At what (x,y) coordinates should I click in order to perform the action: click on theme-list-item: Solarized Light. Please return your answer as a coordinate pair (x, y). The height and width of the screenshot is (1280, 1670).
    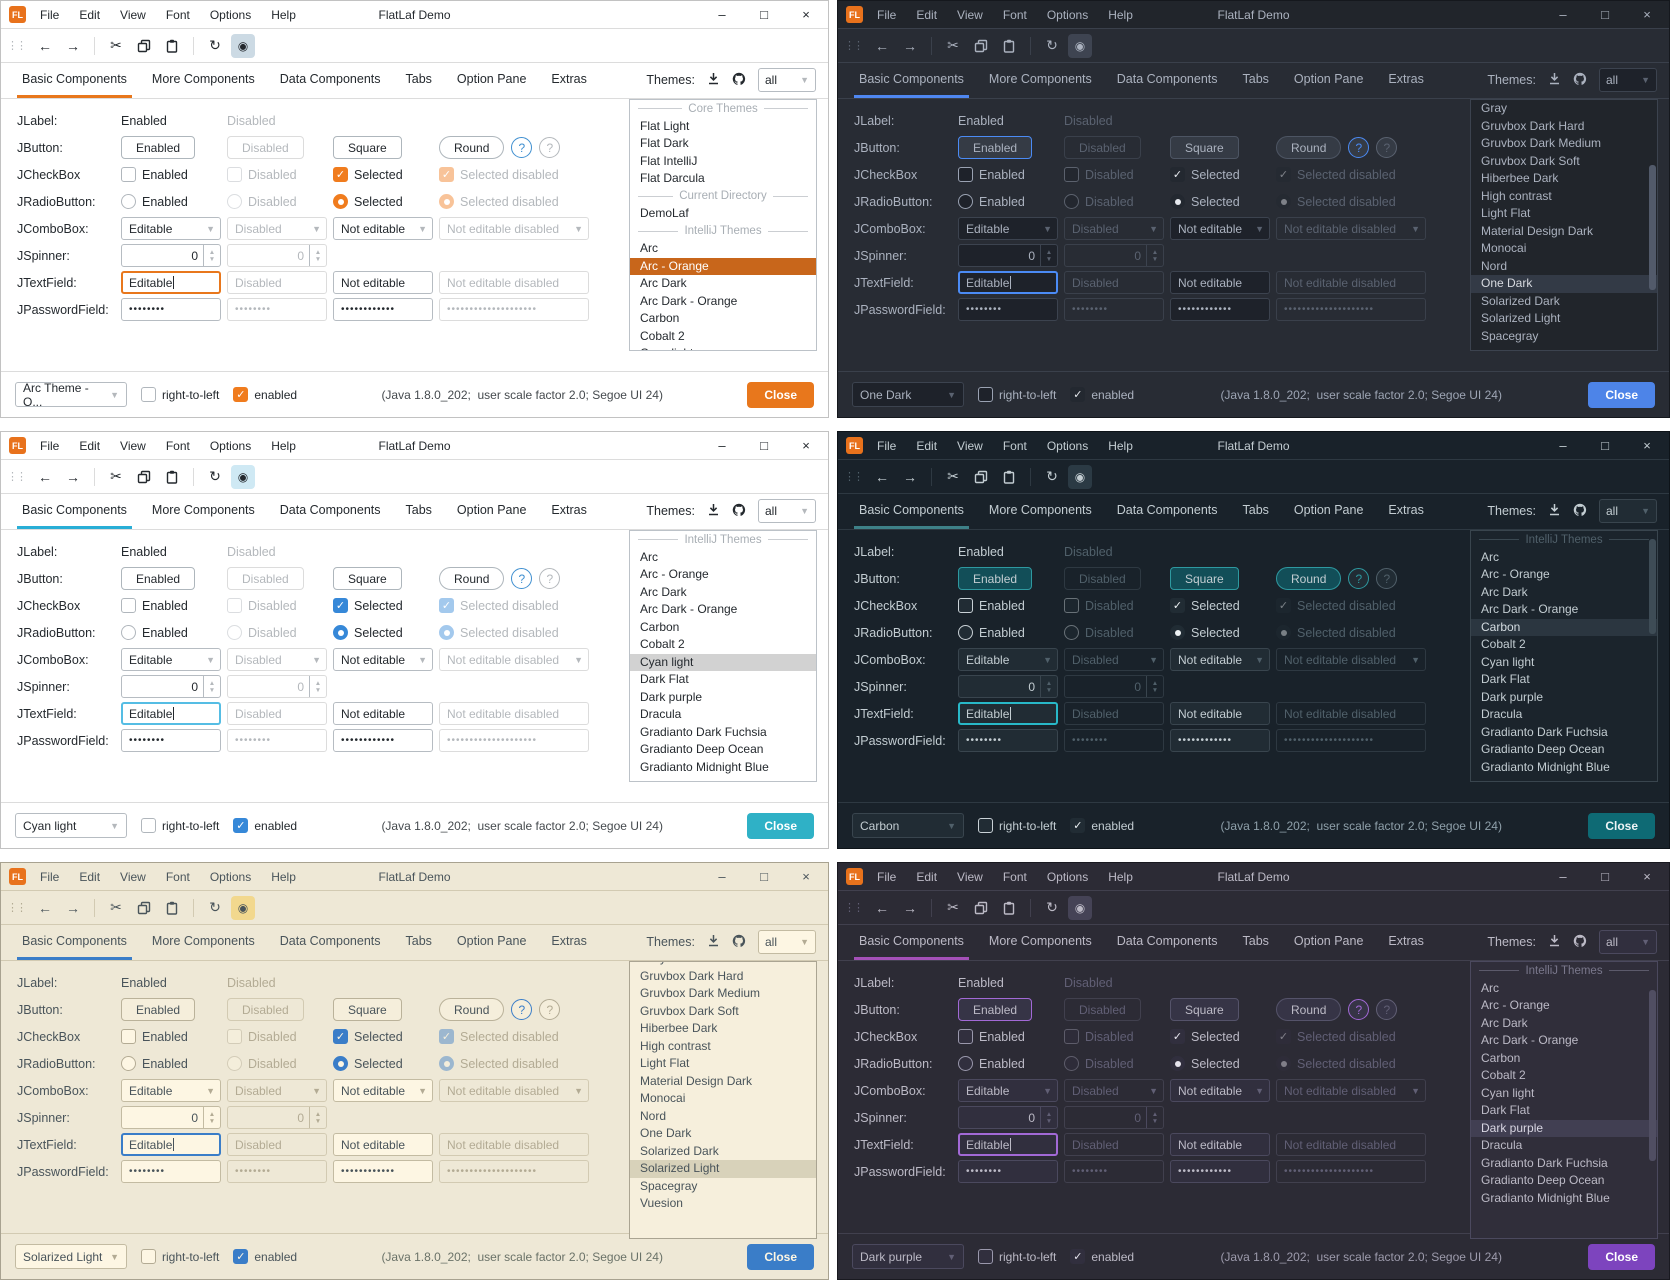
    Looking at the image, I should click on (723, 1169).